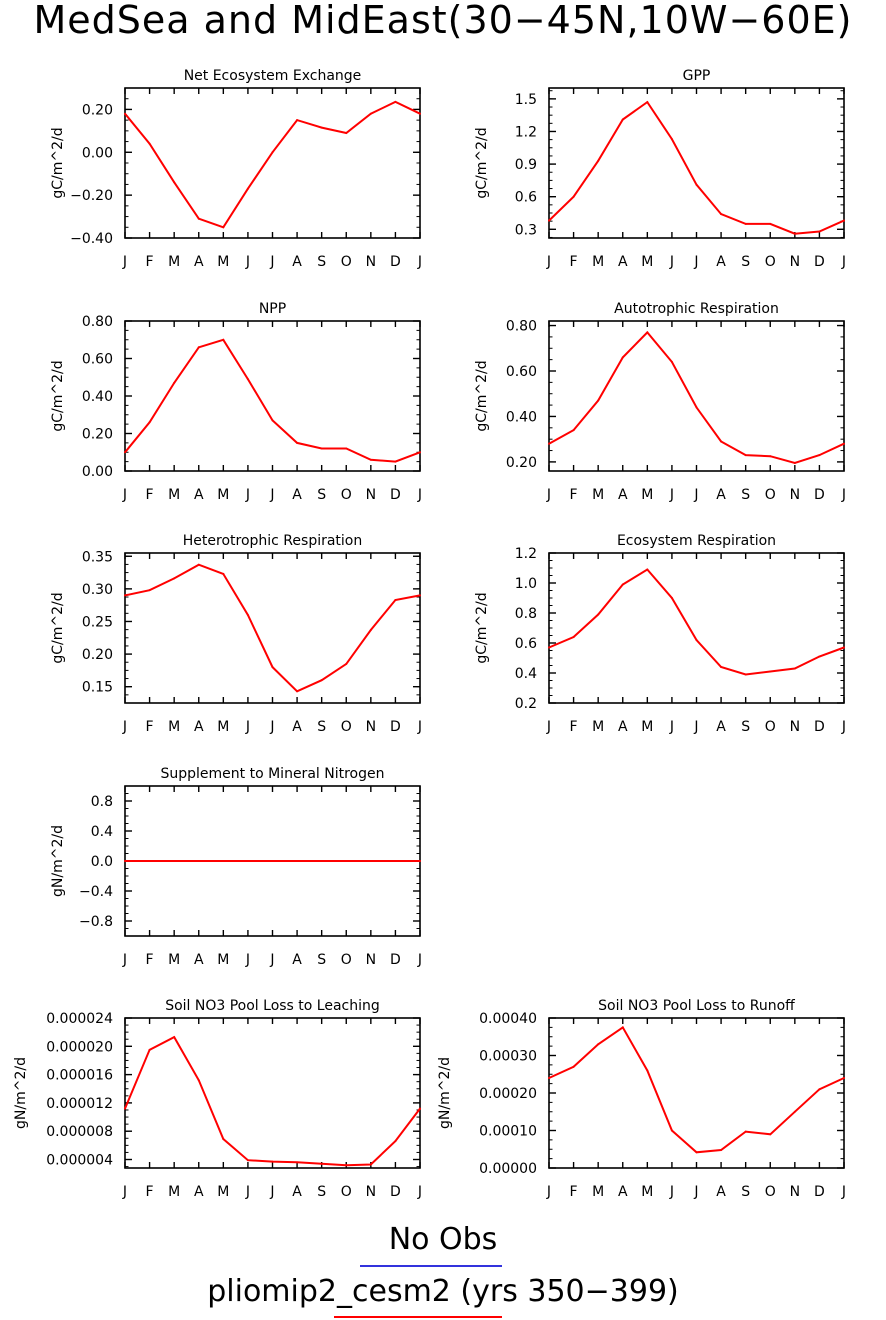 Image resolution: width=886 pixels, height=1320 pixels. What do you see at coordinates (521, 372) in the screenshot?
I see `y-tick-label: 0.60` at bounding box center [521, 372].